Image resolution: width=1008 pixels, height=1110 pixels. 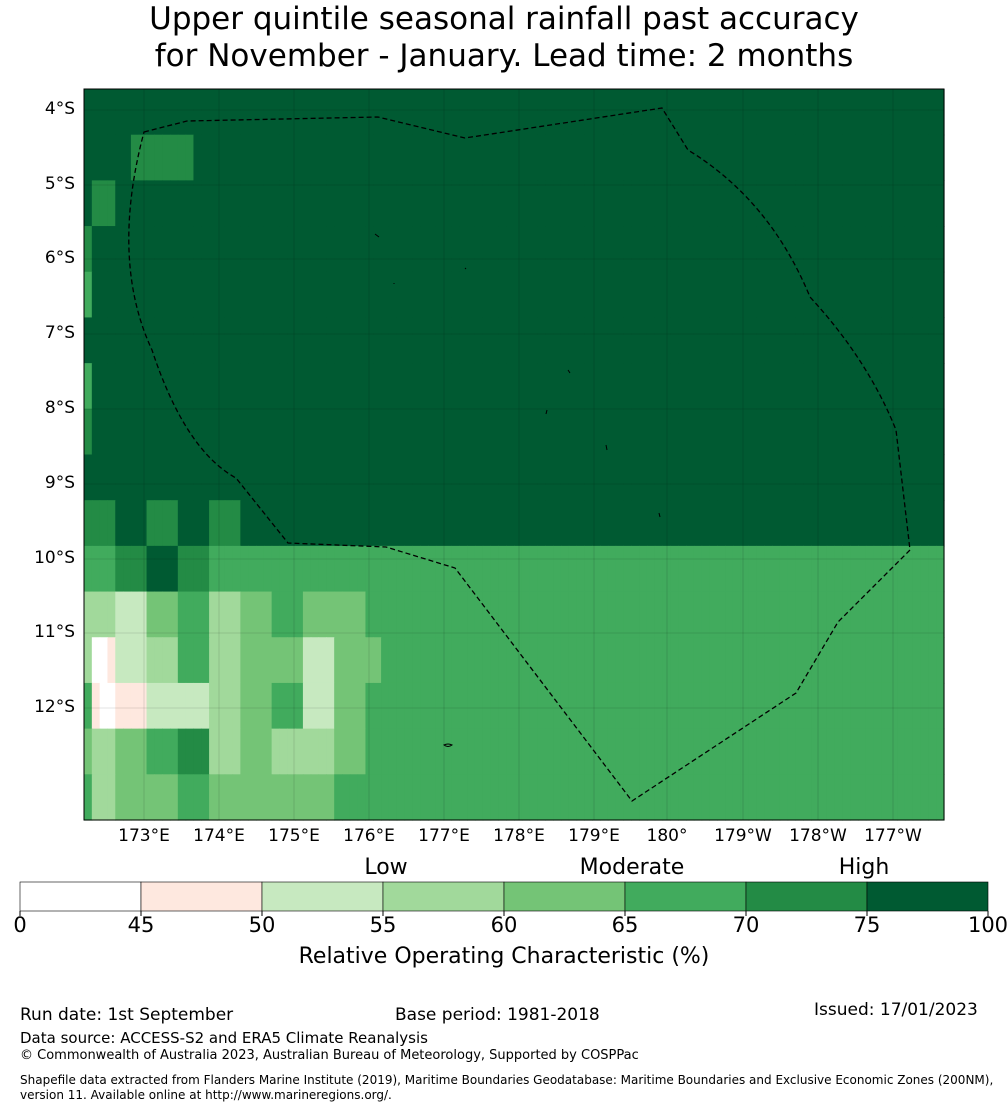 I want to click on longitude-tick-label: 177°W, so click(x=893, y=836).